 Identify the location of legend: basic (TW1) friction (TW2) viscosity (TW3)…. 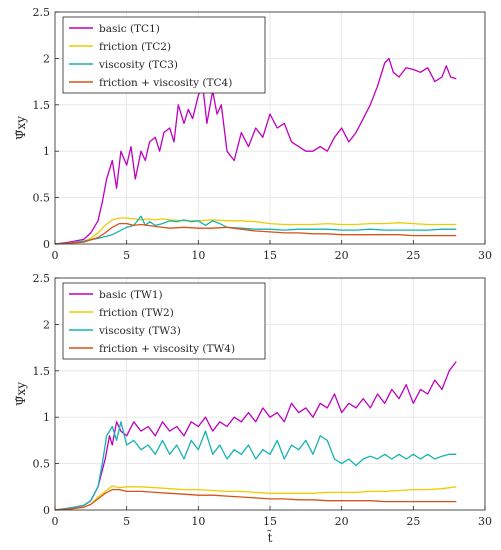
(164, 321).